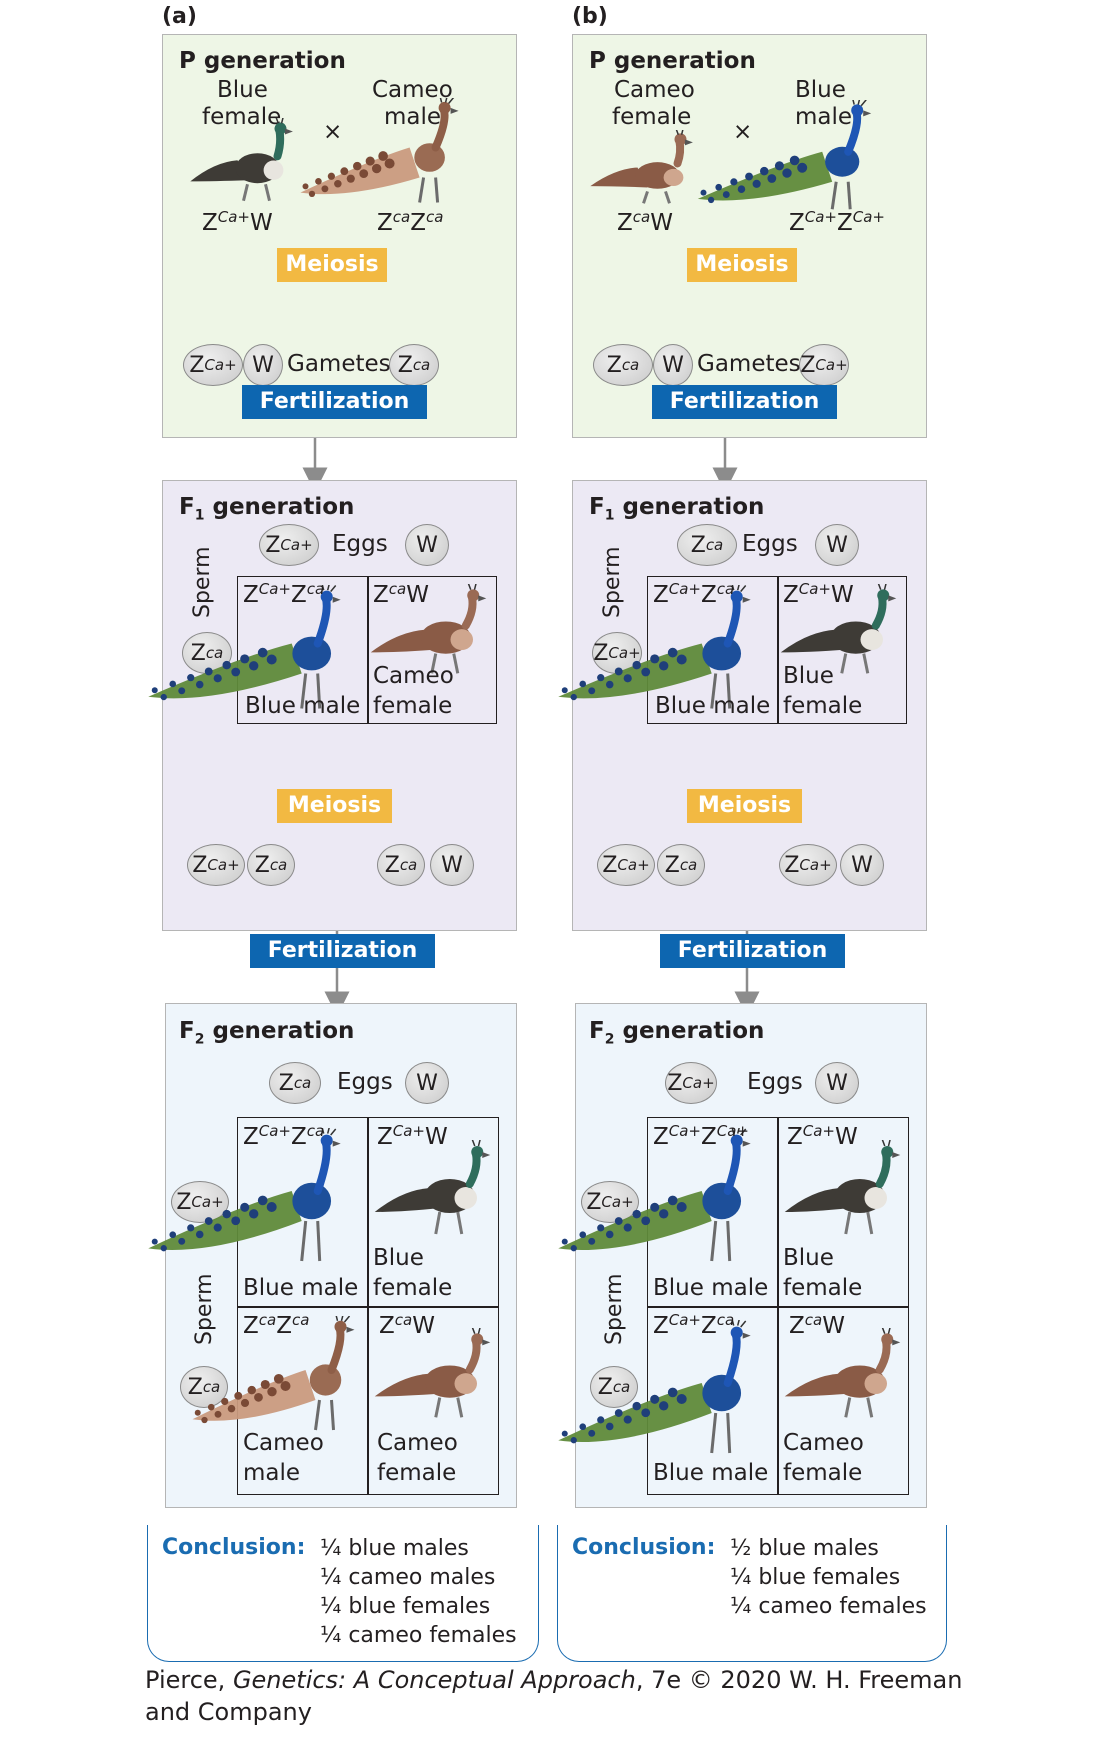  What do you see at coordinates (590, 16) in the screenshot?
I see `panel-label: (b)` at bounding box center [590, 16].